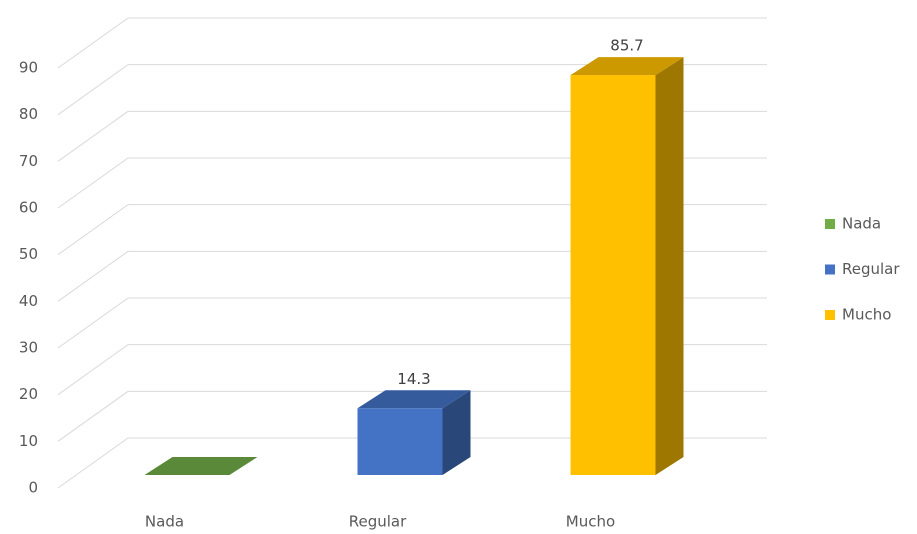 The image size is (917, 534). I want to click on y-tick-label: 80, so click(28, 114).